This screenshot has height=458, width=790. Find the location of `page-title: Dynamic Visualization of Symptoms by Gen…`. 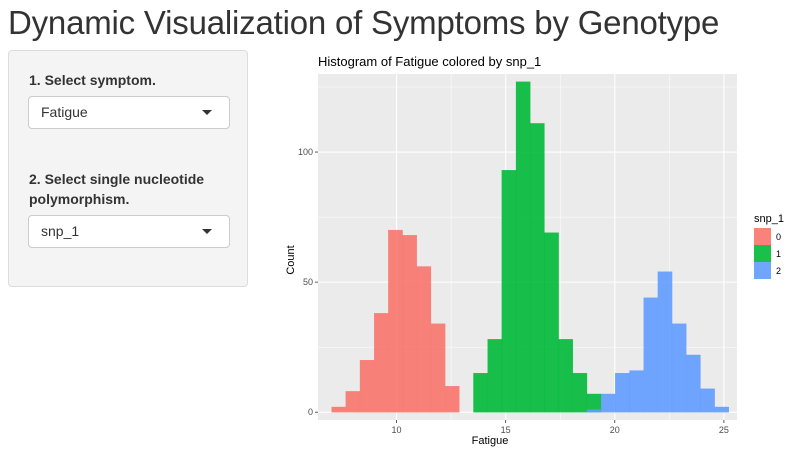

page-title: Dynamic Visualization of Symptoms by Gen… is located at coordinates (364, 22).